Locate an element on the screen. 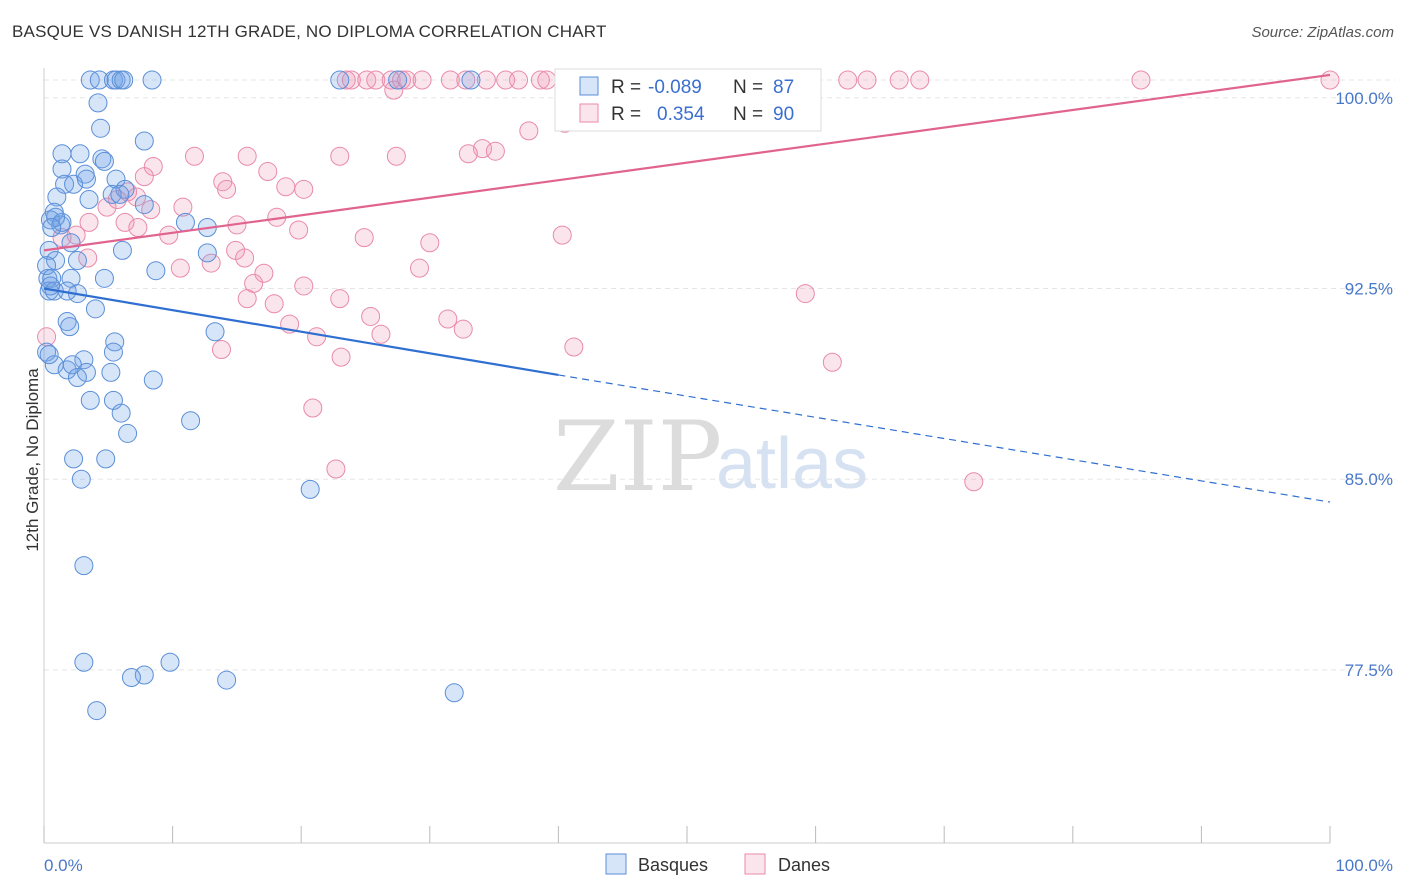  legend-swatch-danes is located at coordinates (589, 113).